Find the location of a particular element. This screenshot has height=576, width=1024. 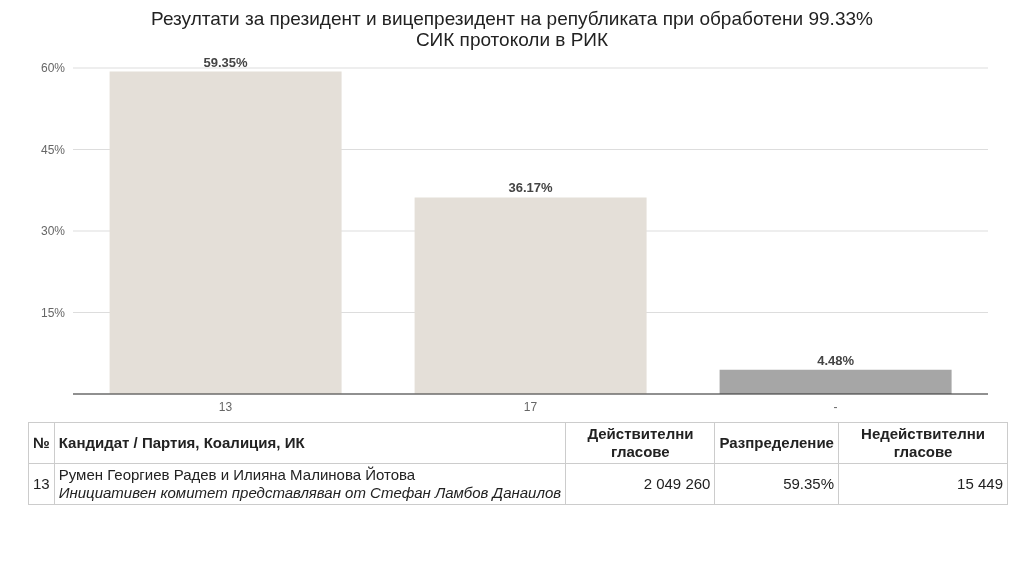

text: Действителни гласове is located at coordinates (640, 443).